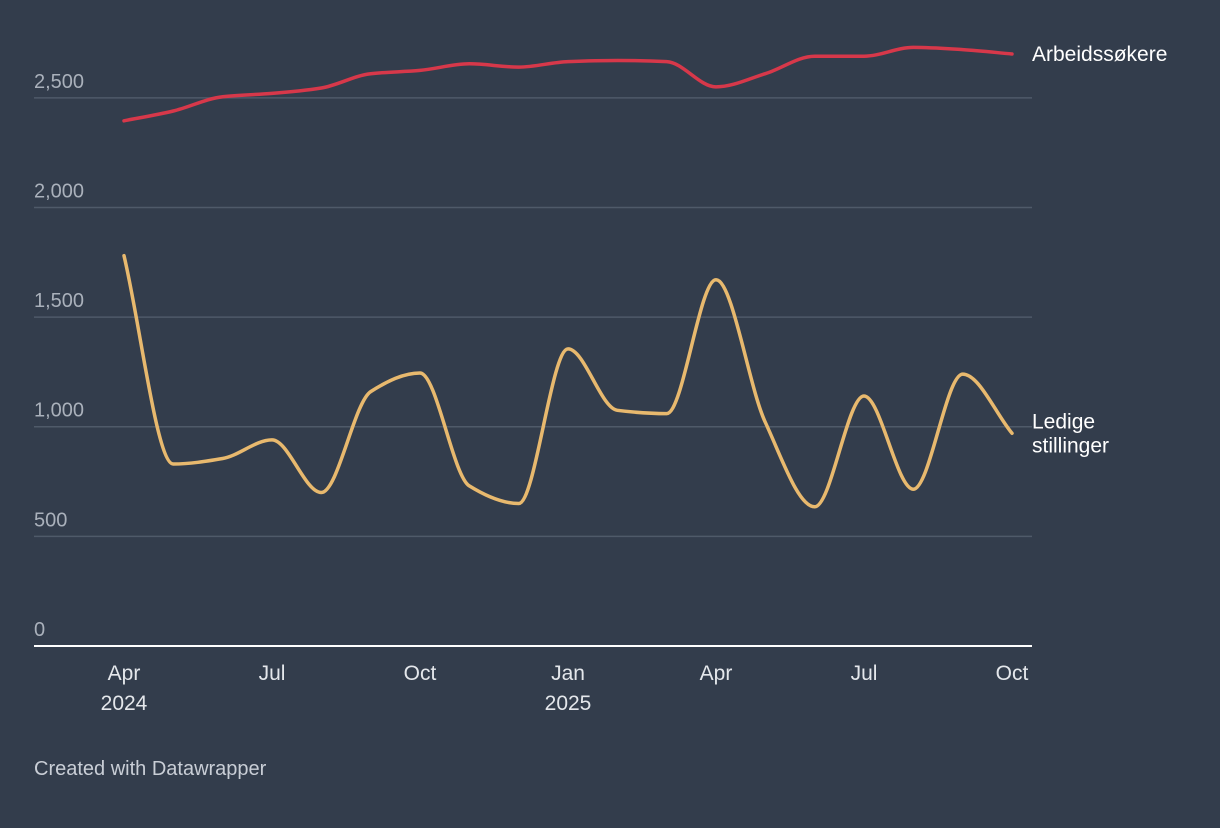  What do you see at coordinates (59, 411) in the screenshot?
I see `y-tick-label: 1,000` at bounding box center [59, 411].